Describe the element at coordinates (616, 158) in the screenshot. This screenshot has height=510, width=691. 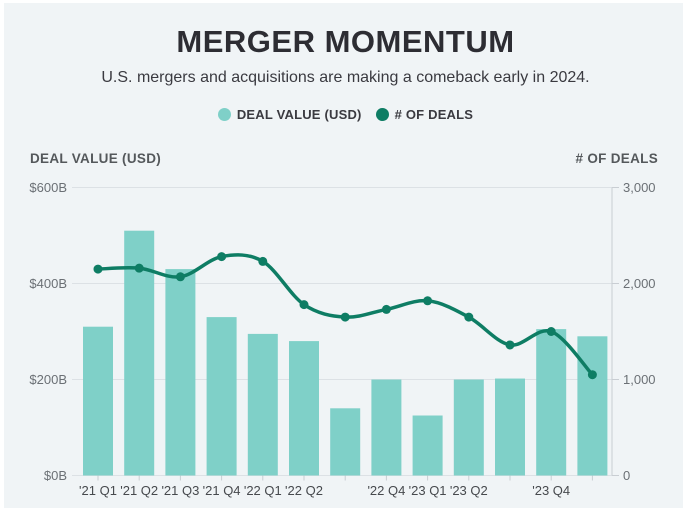
I see `right-axis-title: # OF DEALS` at that location.